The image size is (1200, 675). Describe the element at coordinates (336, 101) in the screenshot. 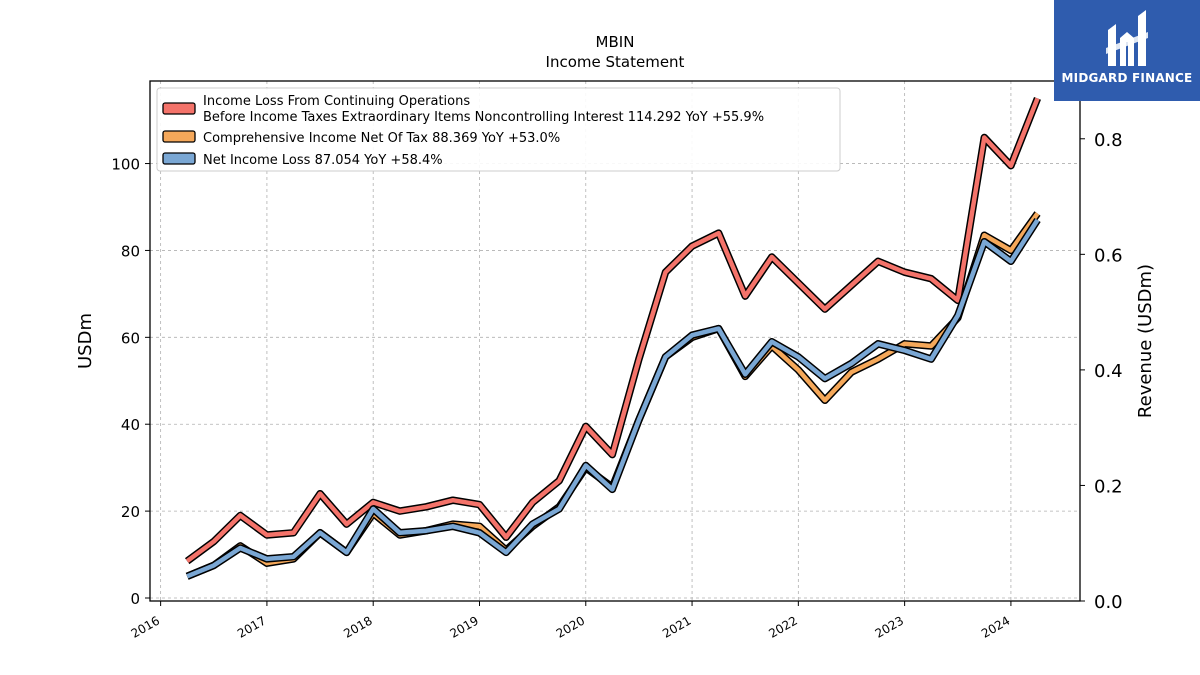

I see `legend-label-income-loss-line1: Income Loss From Continuing Operations` at that location.